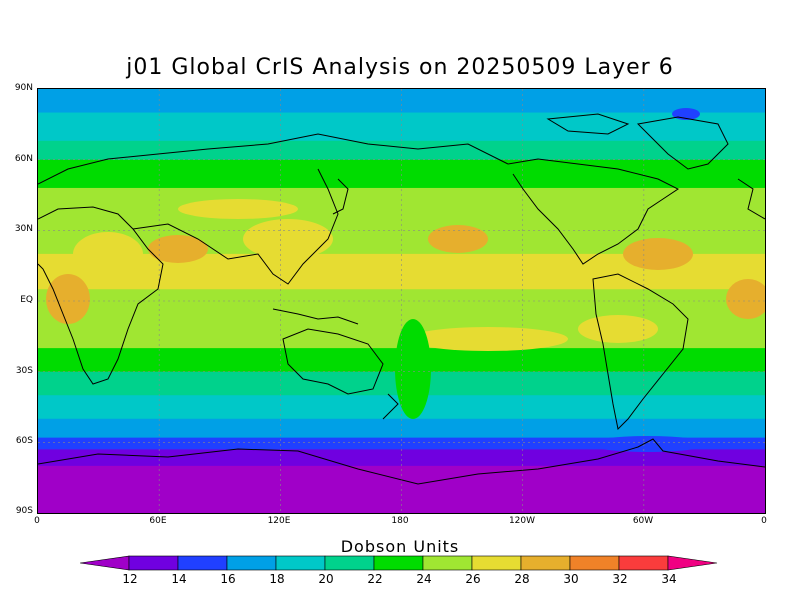  I want to click on lat-label-30s: 30S, so click(24, 371).